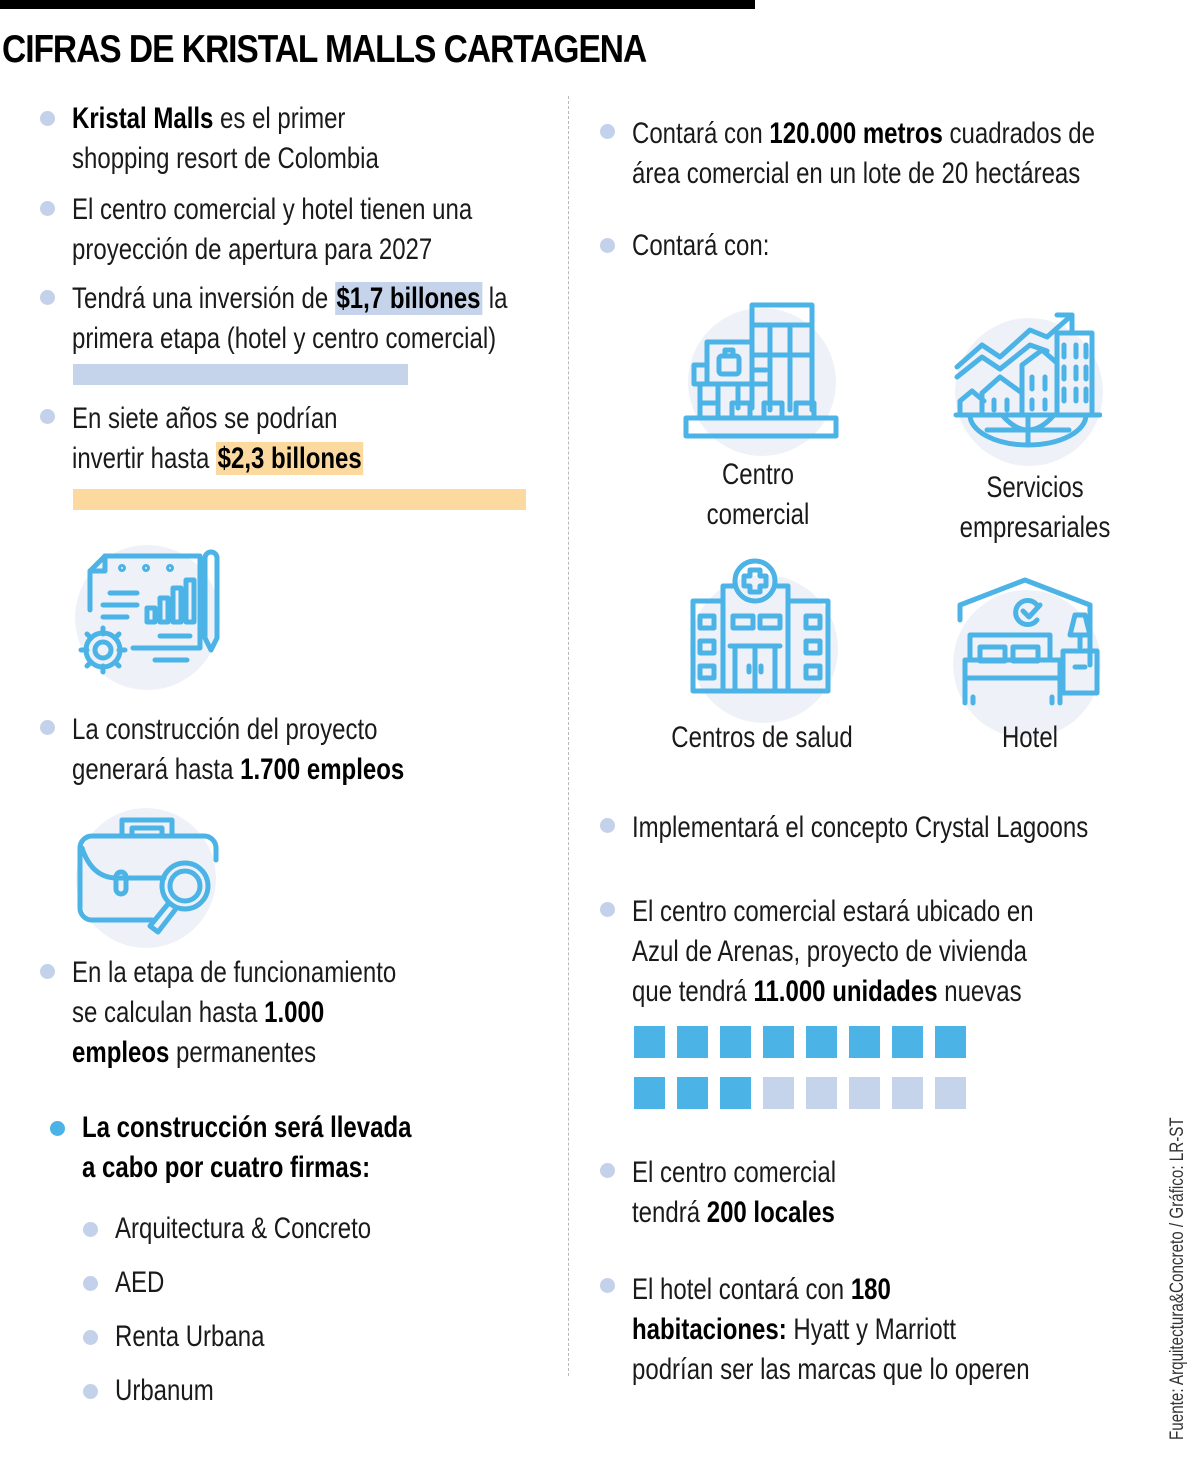  What do you see at coordinates (709, 1329) in the screenshot?
I see `bold-text: habitaciones:` at bounding box center [709, 1329].